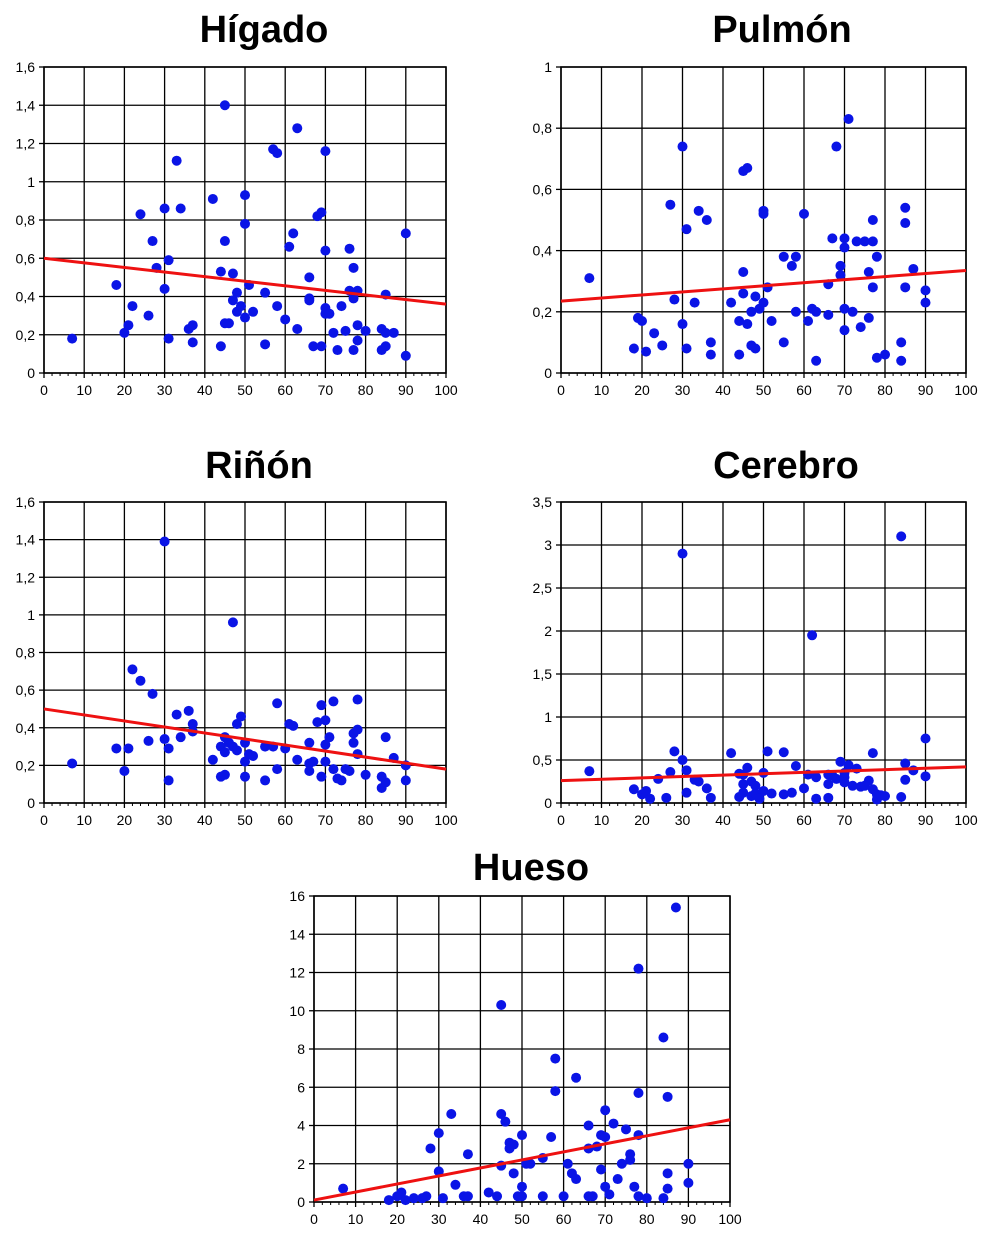  I want to click on higado-trend-line, so click(245, 281).